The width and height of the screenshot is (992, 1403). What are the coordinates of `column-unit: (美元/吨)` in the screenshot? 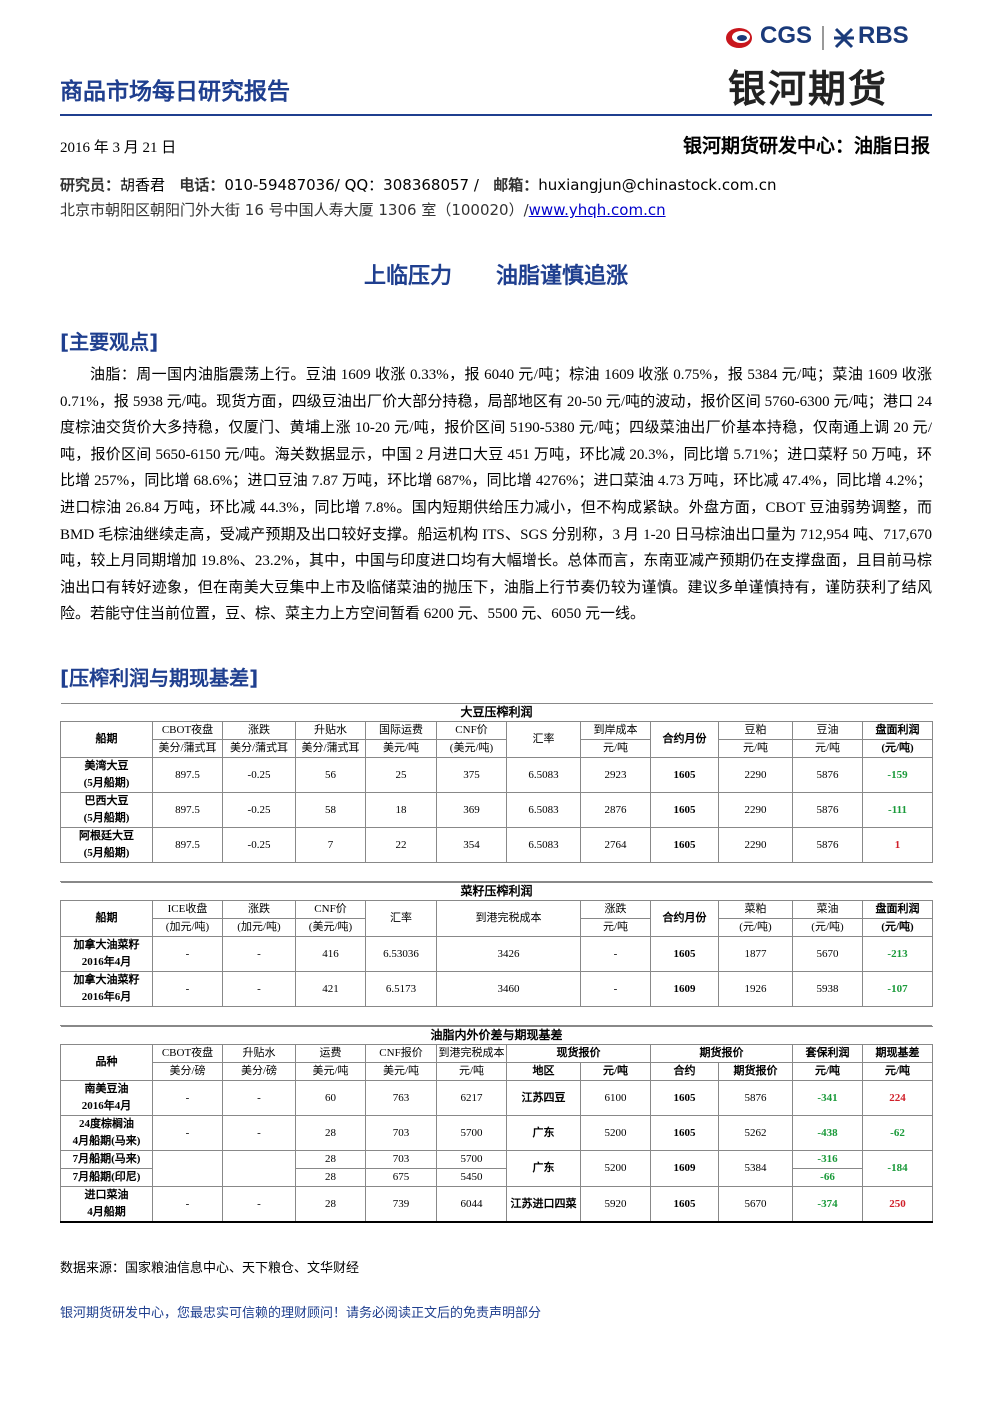 It's located at (330, 927).